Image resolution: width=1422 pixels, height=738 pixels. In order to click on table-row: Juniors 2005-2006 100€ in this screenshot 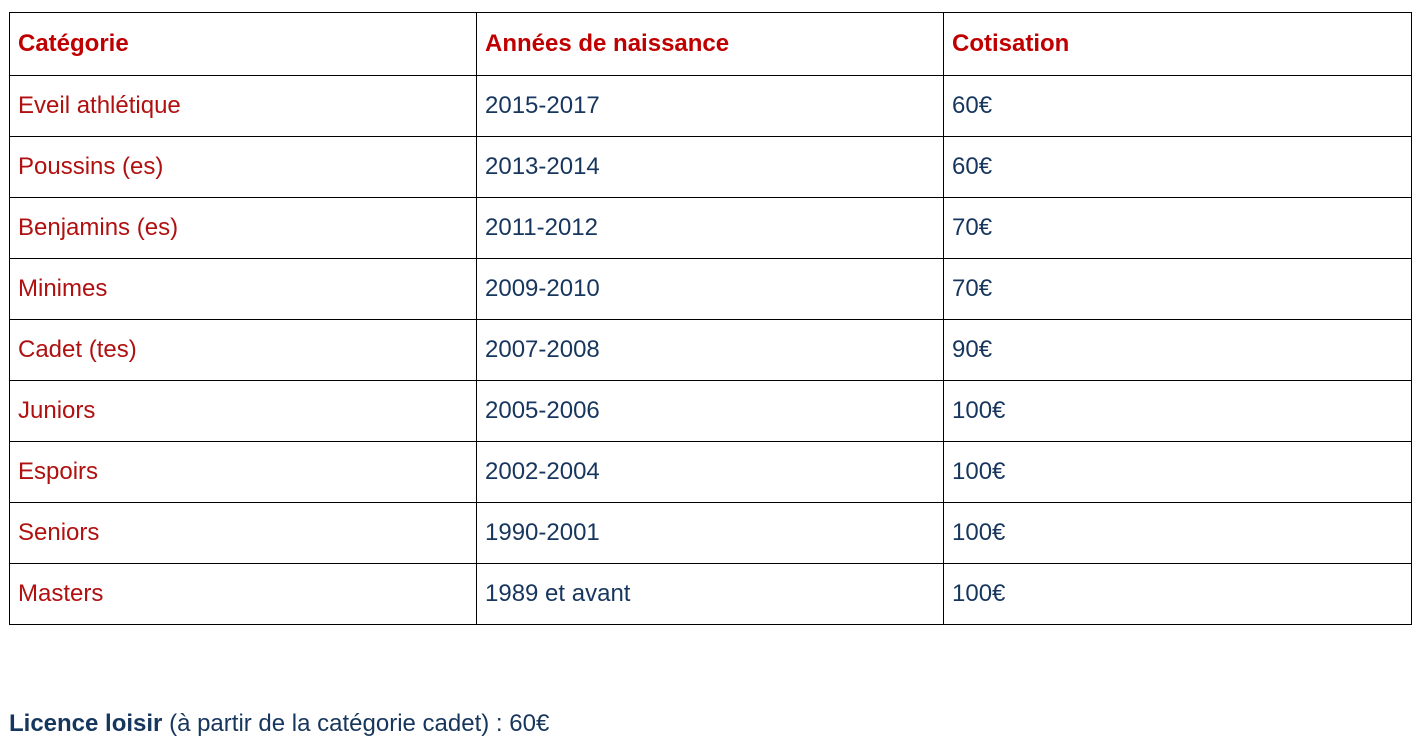, I will do `click(710, 411)`.